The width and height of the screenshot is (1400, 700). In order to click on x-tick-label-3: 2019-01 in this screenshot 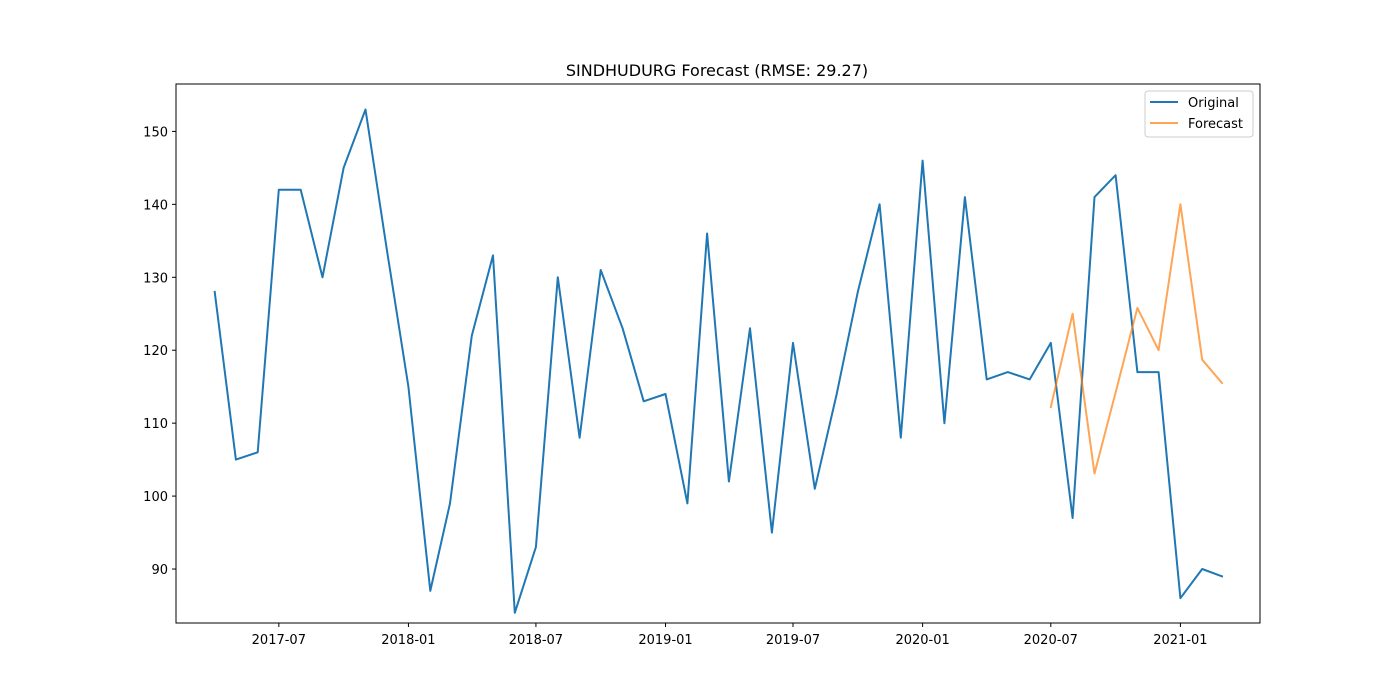, I will do `click(665, 640)`.